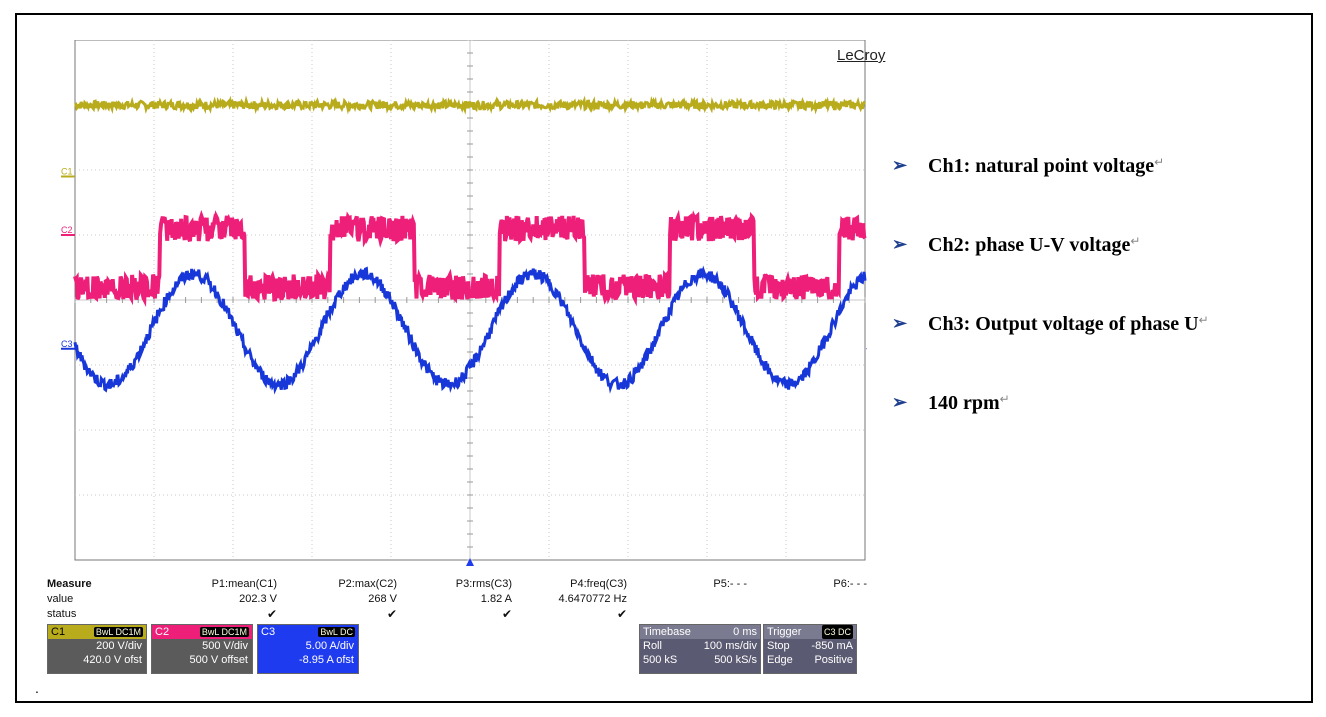 The height and width of the screenshot is (717, 1326). What do you see at coordinates (1063, 324) in the screenshot?
I see `legend-text: Ch3: Output voltage of phase U` at bounding box center [1063, 324].